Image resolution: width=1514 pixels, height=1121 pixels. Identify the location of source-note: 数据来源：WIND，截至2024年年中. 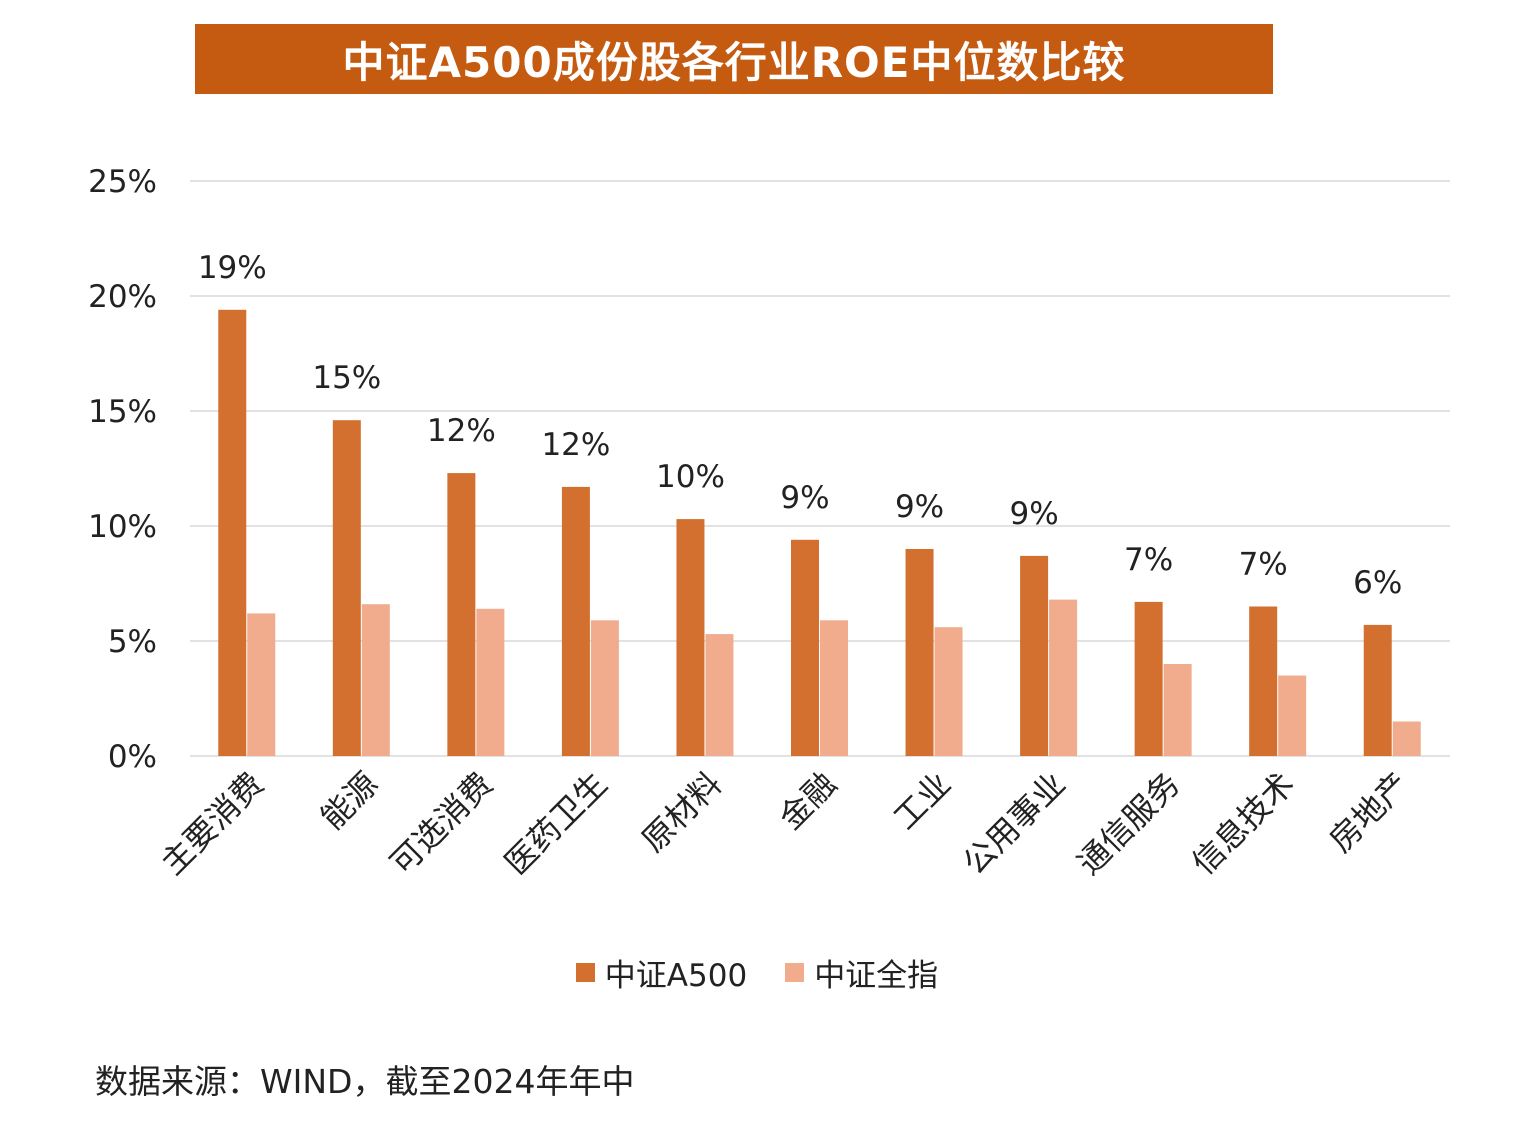
(365, 1081).